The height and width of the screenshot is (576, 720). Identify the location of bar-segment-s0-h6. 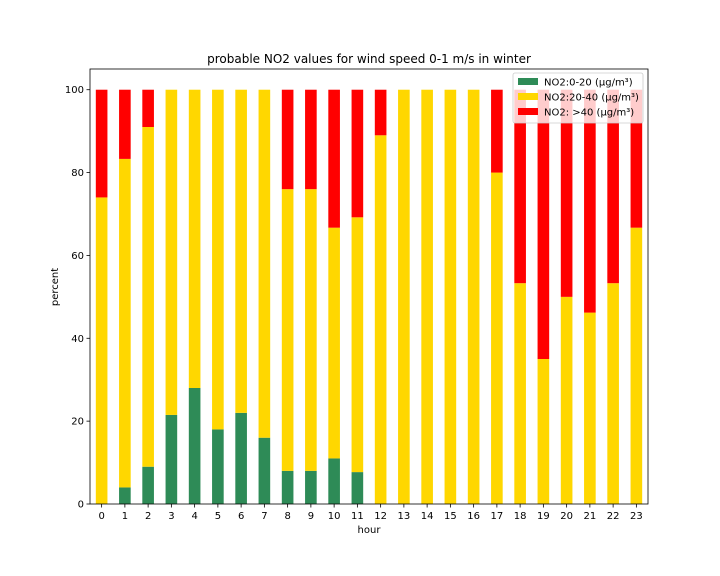
(241, 458).